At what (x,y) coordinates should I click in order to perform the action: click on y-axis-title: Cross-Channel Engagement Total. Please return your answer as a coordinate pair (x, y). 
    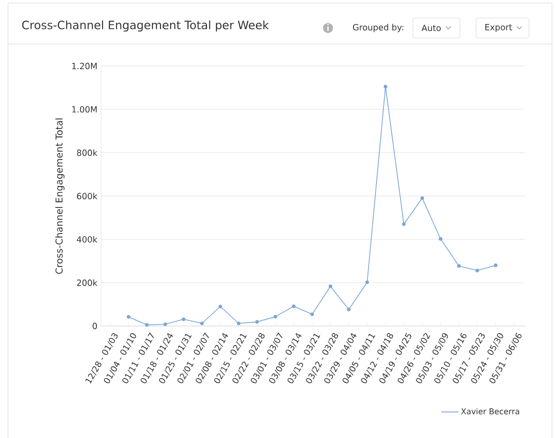
    Looking at the image, I should click on (59, 196).